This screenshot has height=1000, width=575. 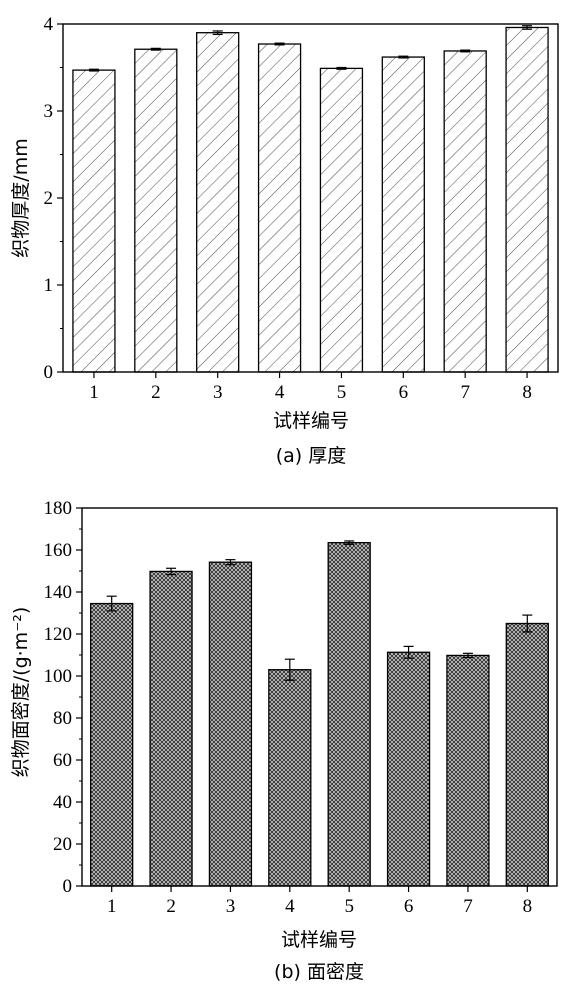 What do you see at coordinates (58, 550) in the screenshot?
I see `areal-density-y-tick-label: 160` at bounding box center [58, 550].